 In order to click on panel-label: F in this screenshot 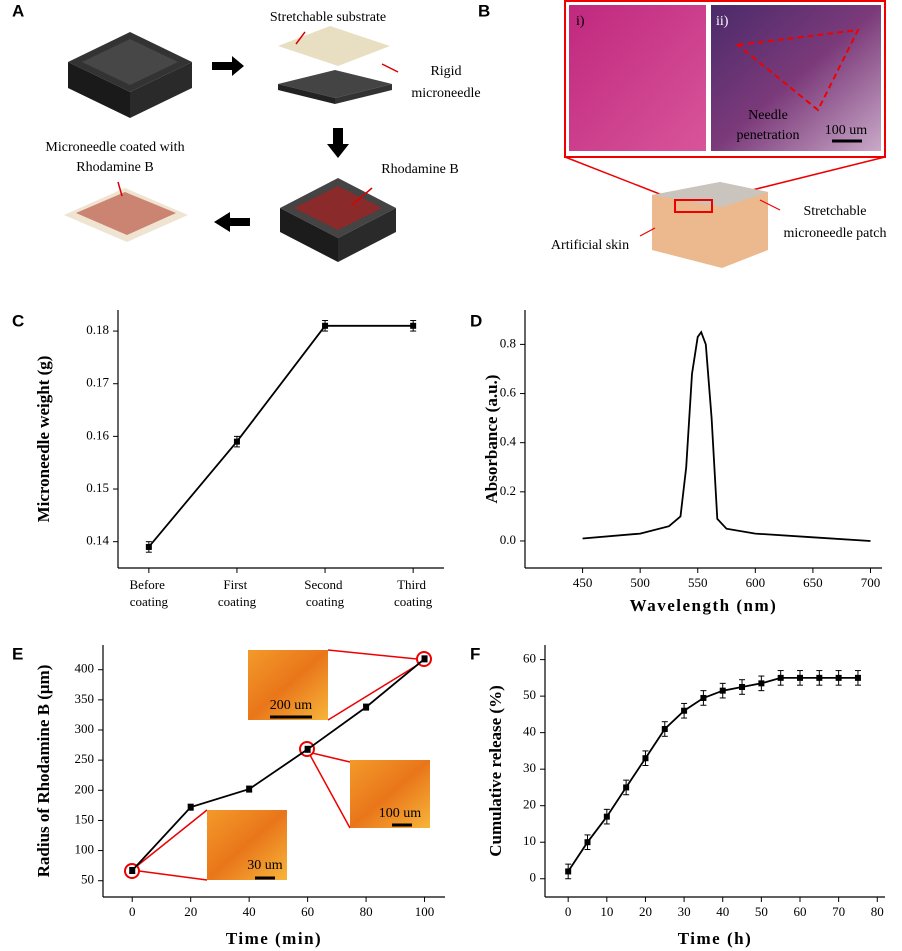, I will do `click(475, 653)`.